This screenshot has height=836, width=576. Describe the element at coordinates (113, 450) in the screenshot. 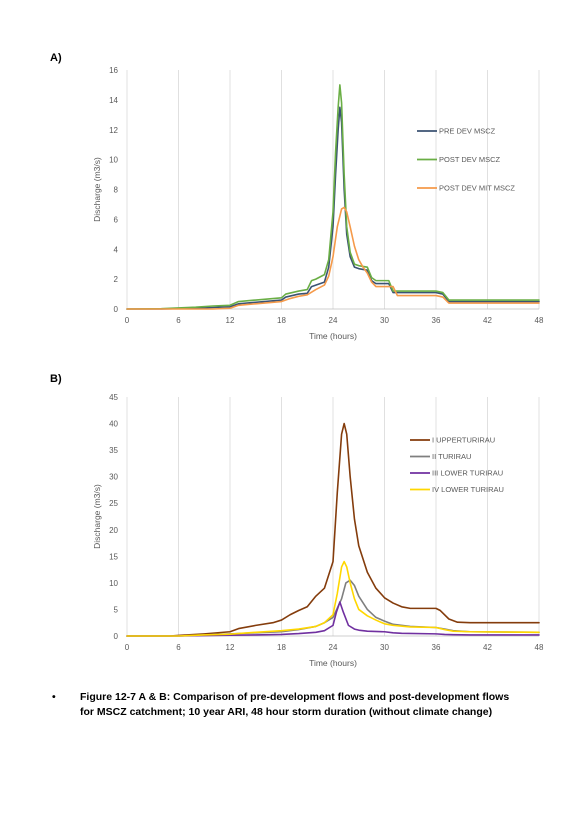

I see `y-tick-label: 35` at that location.